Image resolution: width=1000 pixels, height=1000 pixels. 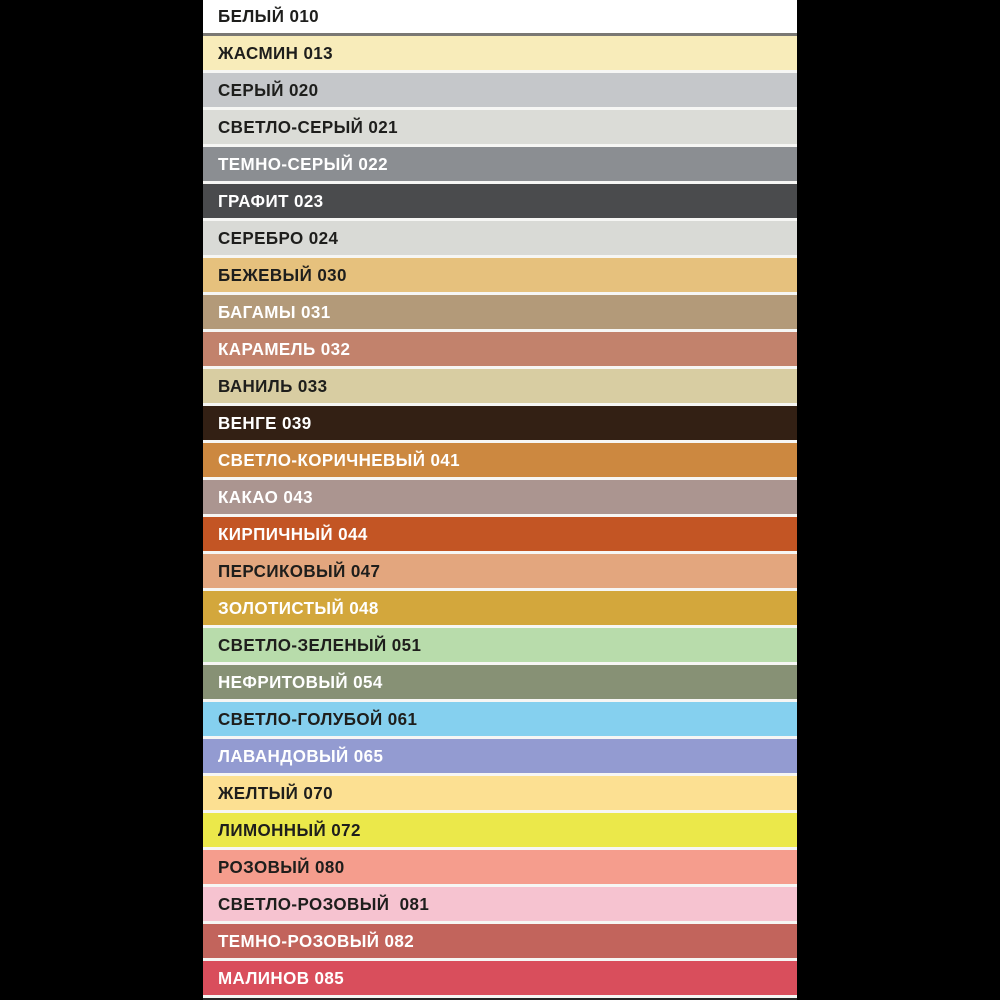 What do you see at coordinates (274, 312) in the screenshot?
I see `color-swatch-label: БАГАМЫ 031` at bounding box center [274, 312].